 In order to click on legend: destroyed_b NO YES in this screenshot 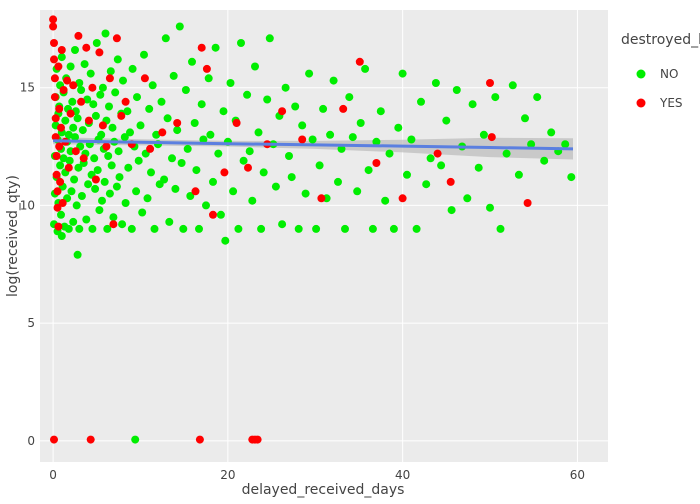, I will do `click(660, 71)`.